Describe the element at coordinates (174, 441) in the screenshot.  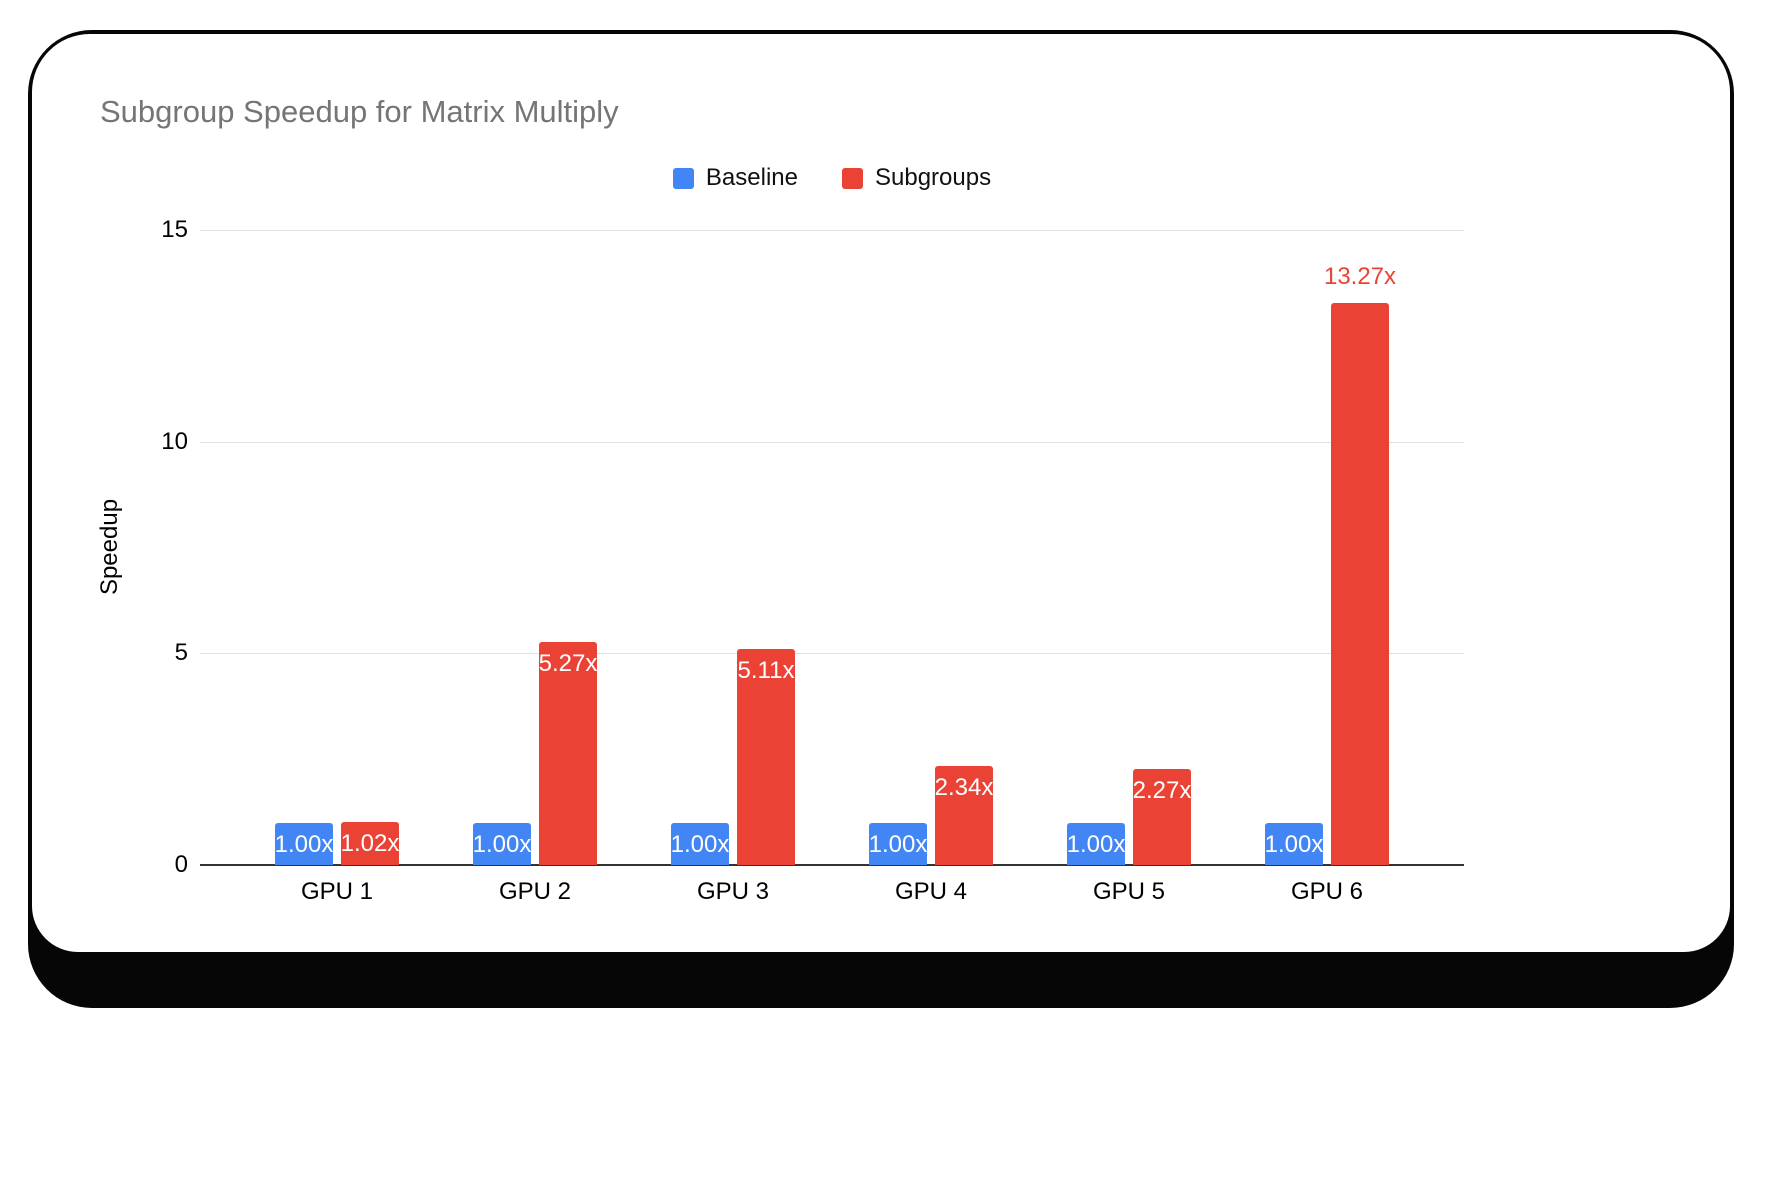
I see `y-tick-label: 10` at that location.